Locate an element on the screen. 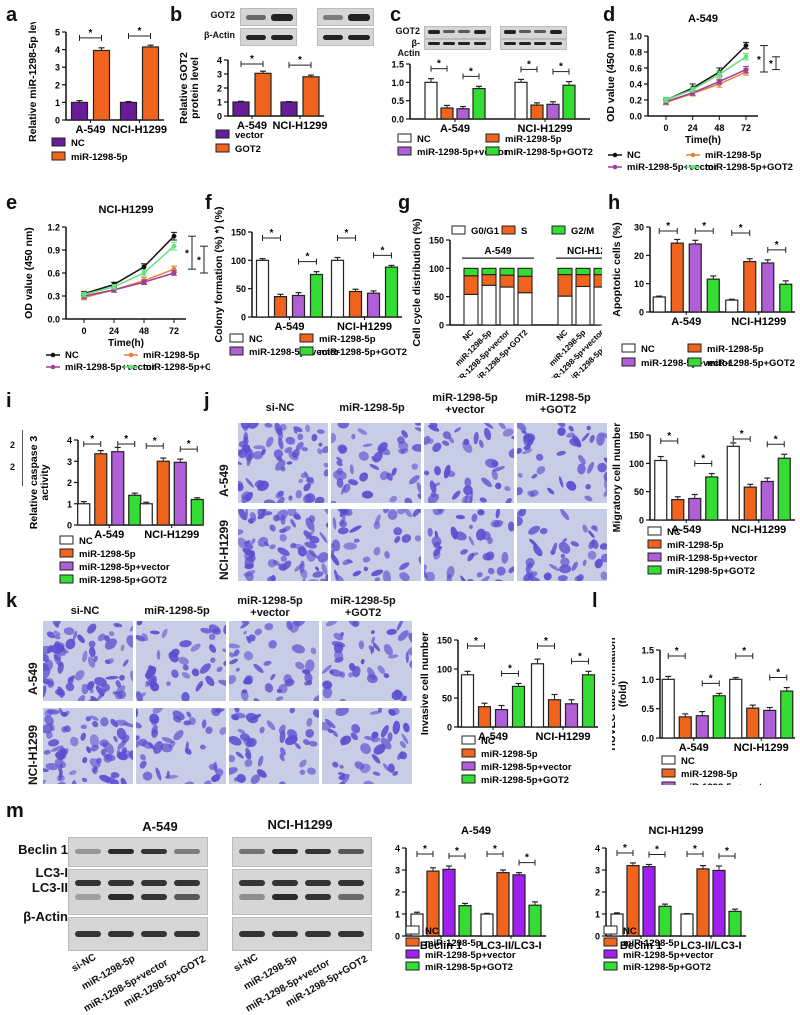 The image size is (800, 1015). svg-text: activity is located at coordinates (45, 482).